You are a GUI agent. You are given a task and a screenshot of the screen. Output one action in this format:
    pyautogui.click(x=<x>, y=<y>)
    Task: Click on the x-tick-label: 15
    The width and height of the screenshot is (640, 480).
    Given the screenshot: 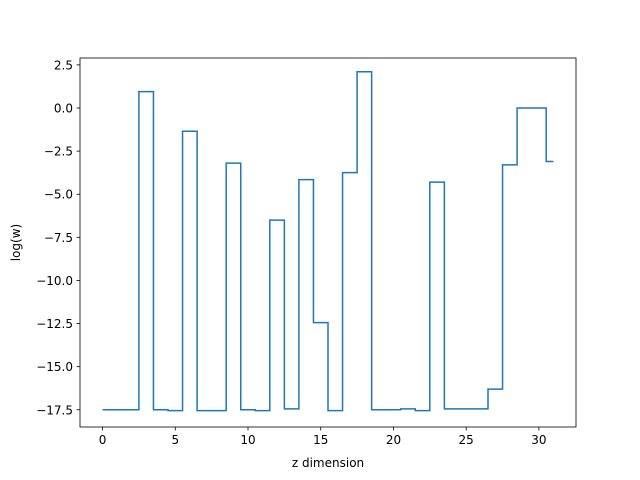 What is the action you would take?
    pyautogui.click(x=320, y=440)
    